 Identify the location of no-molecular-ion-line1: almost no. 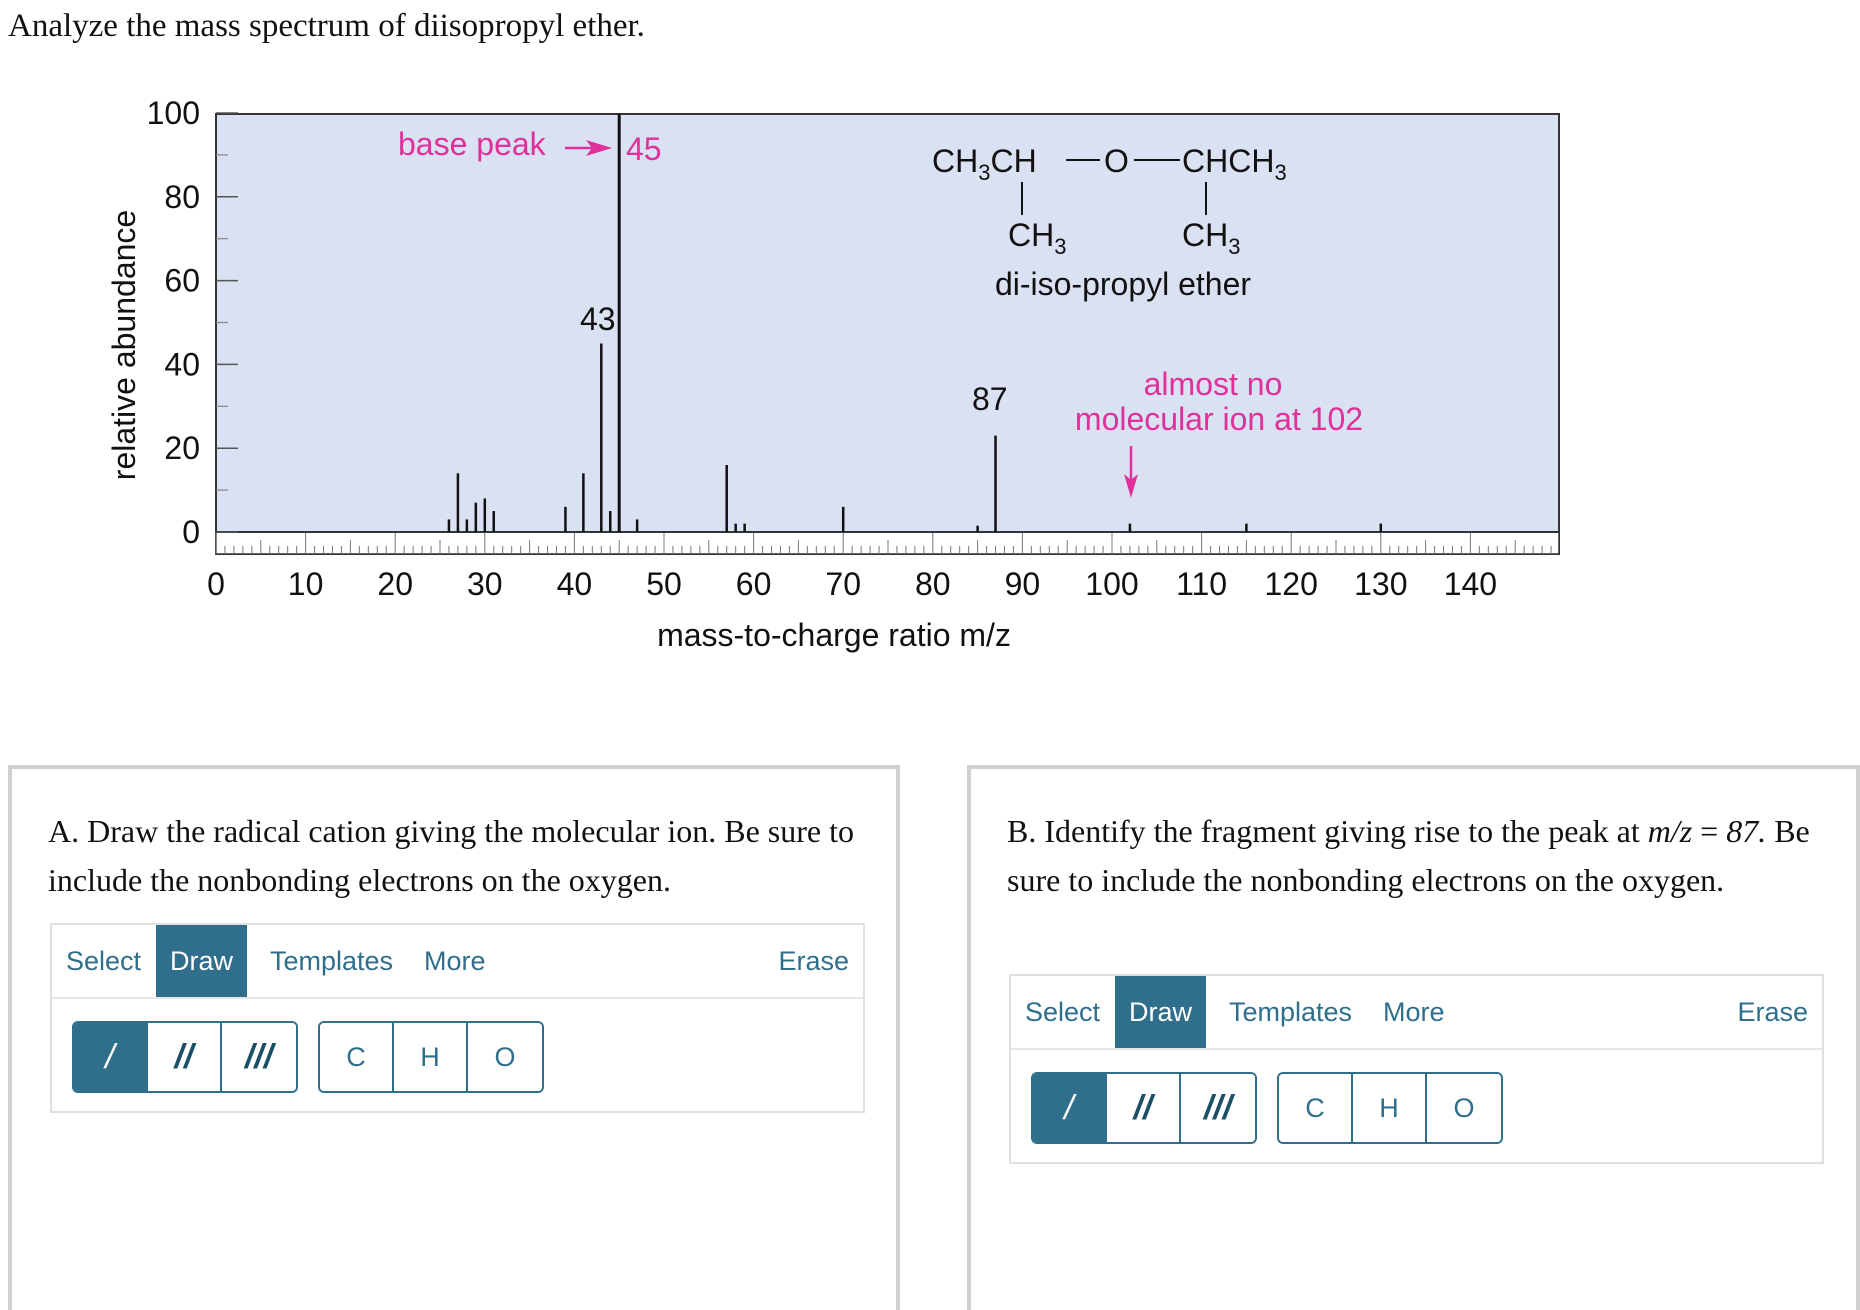
(1213, 384).